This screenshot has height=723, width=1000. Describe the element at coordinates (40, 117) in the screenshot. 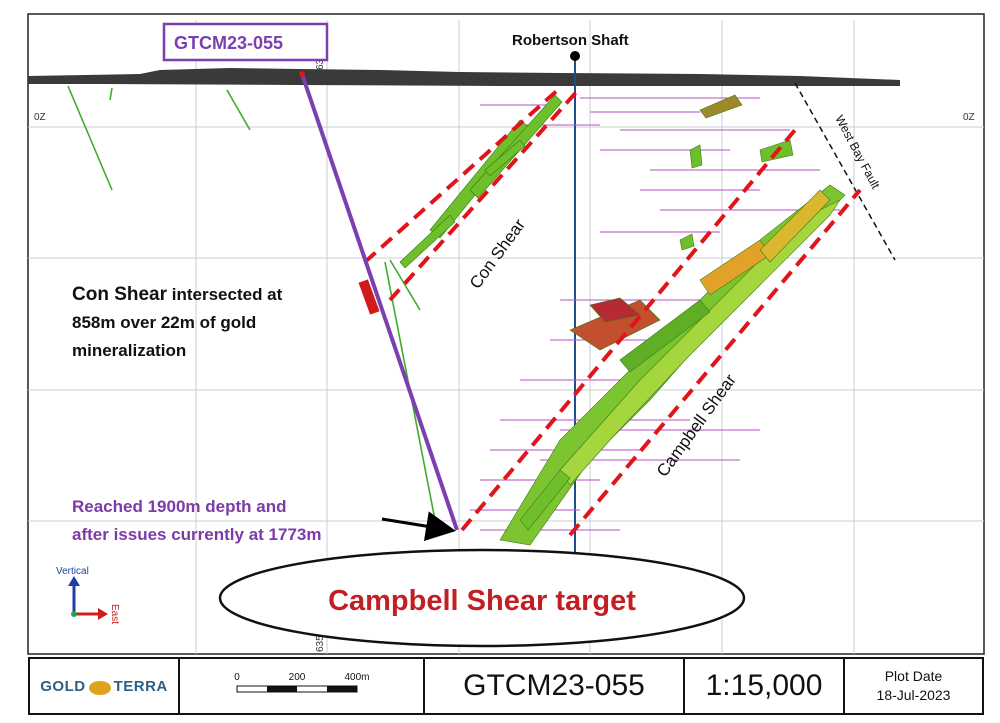

I see `elevation-label-left: 0Z` at that location.